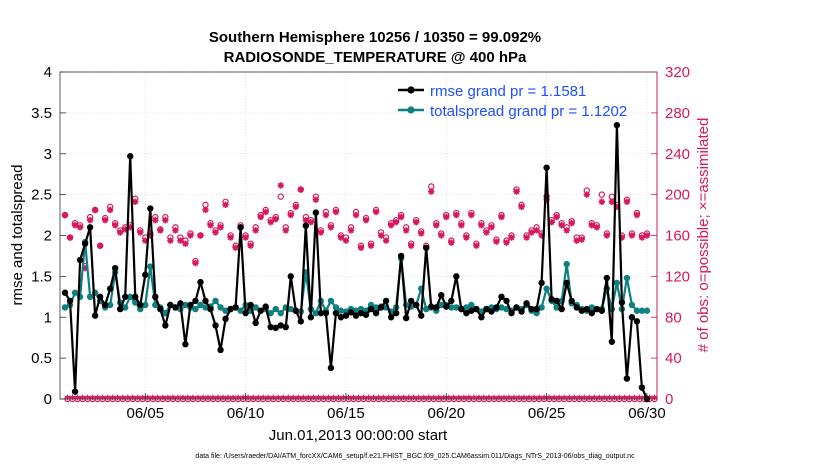  Describe the element at coordinates (41, 113) in the screenshot. I see `y-left-tick-label: 3.5` at that location.